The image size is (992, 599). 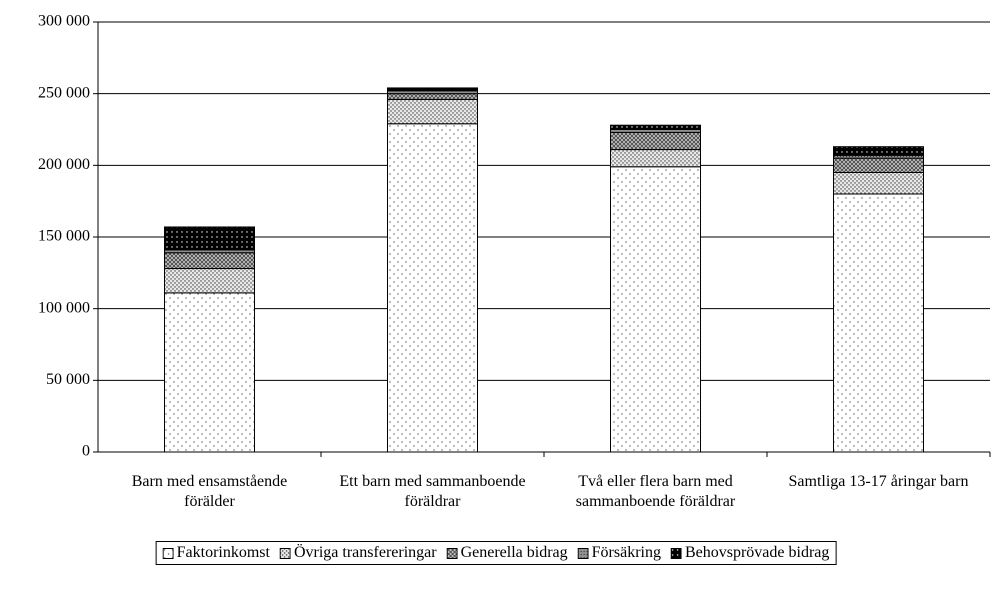 I want to click on legend-label: Generella bidrag, so click(x=514, y=552).